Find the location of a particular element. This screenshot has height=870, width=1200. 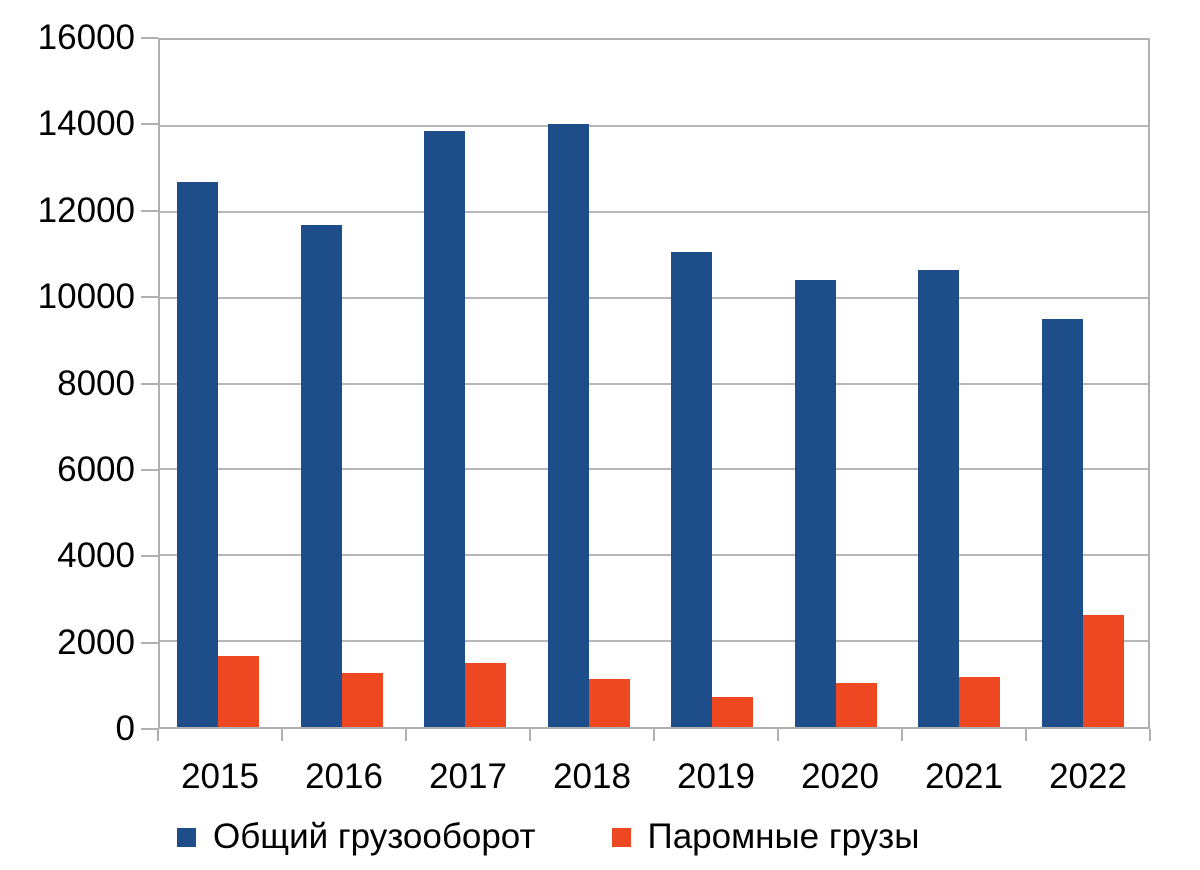

bar-total-cargo-2018 is located at coordinates (568, 425).